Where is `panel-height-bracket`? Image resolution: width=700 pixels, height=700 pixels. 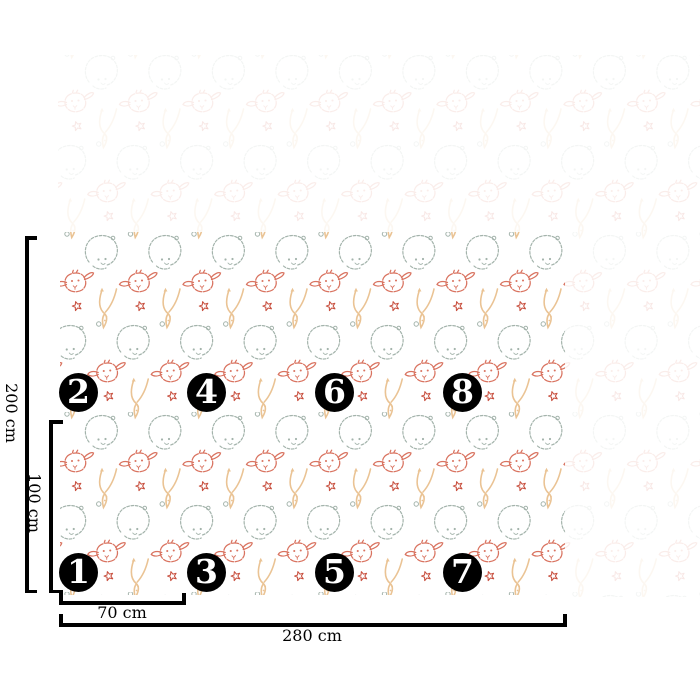 panel-height-bracket is located at coordinates (51, 506).